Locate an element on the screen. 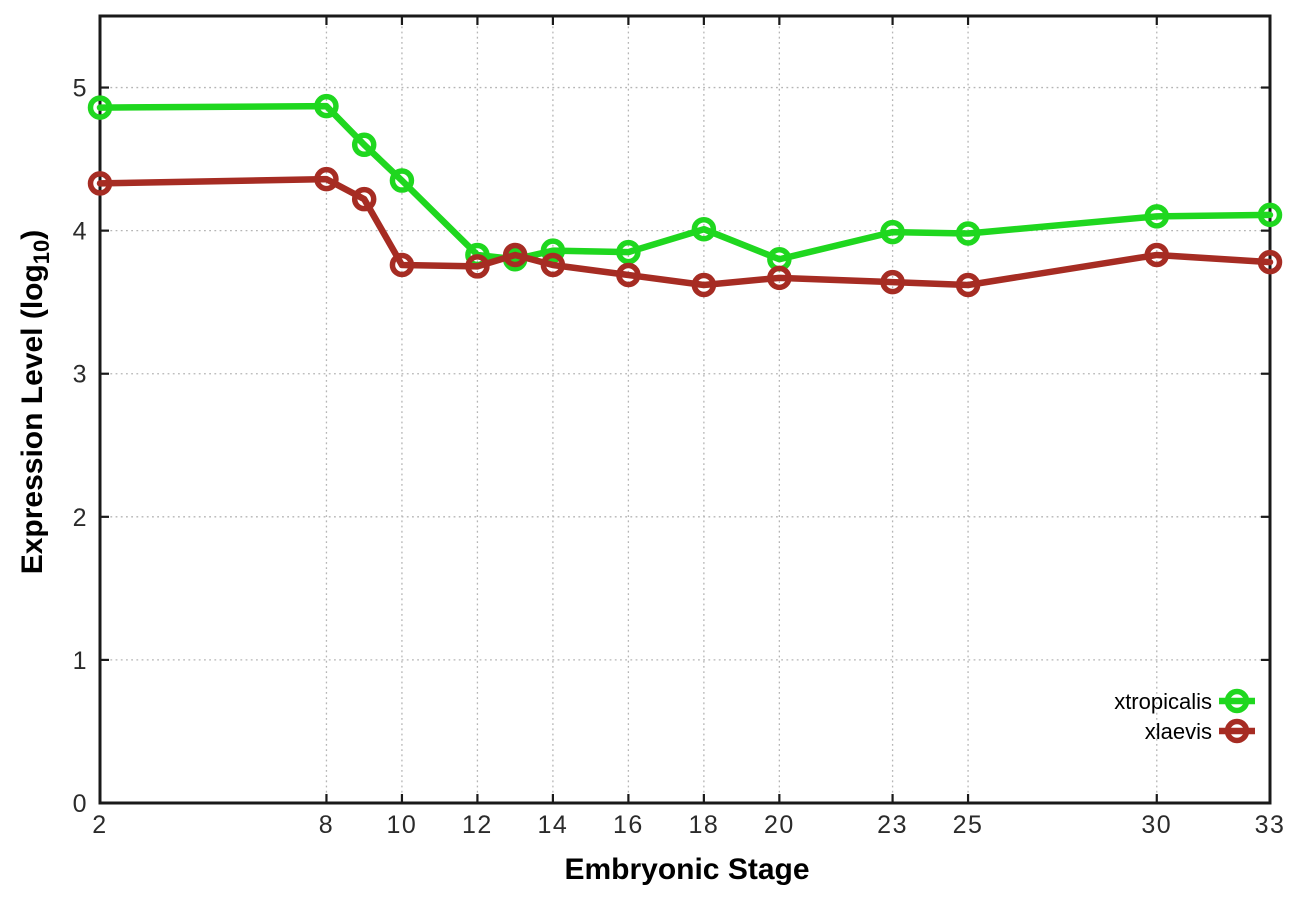 This screenshot has width=1296, height=907. x-tick-label: 8 is located at coordinates (326, 825).